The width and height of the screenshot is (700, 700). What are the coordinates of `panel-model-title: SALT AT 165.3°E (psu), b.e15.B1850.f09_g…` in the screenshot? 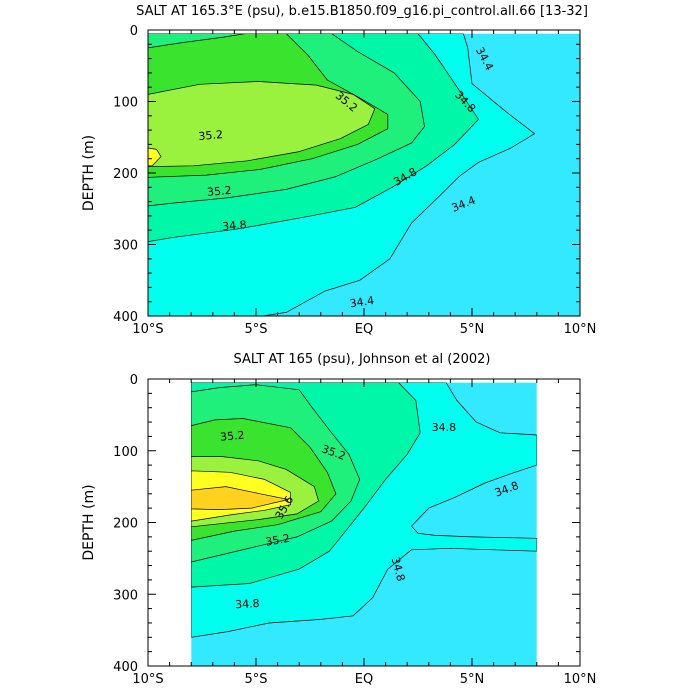 It's located at (362, 11).